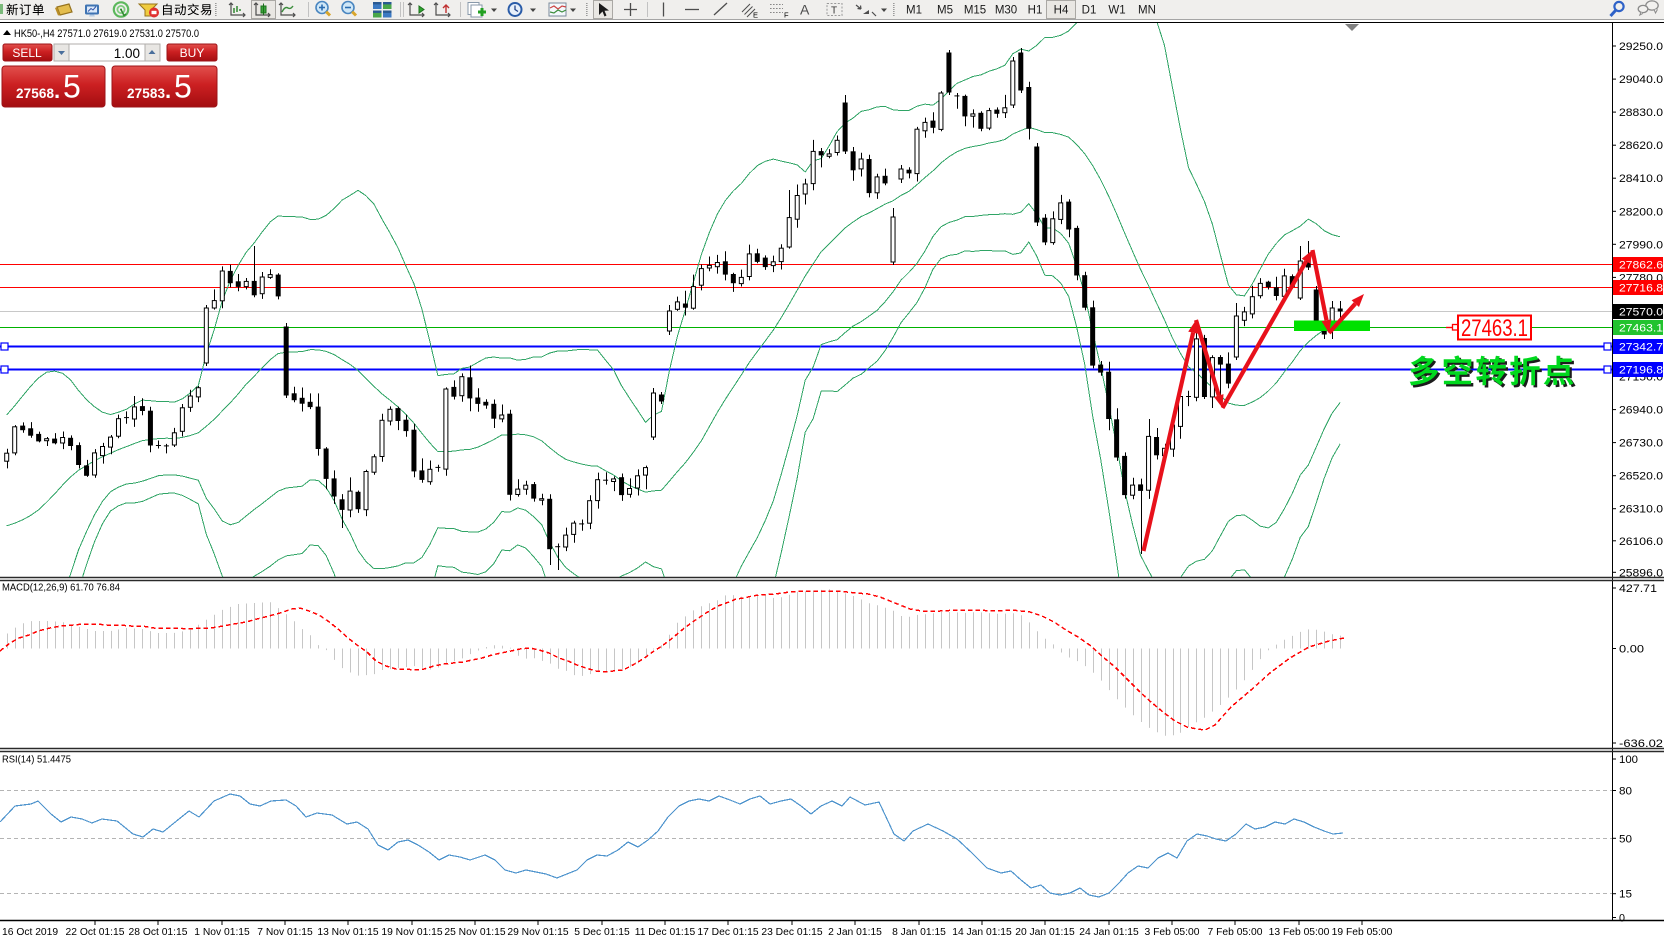 Image resolution: width=1664 pixels, height=938 pixels. I want to click on svg-text: MN, so click(1147, 11).